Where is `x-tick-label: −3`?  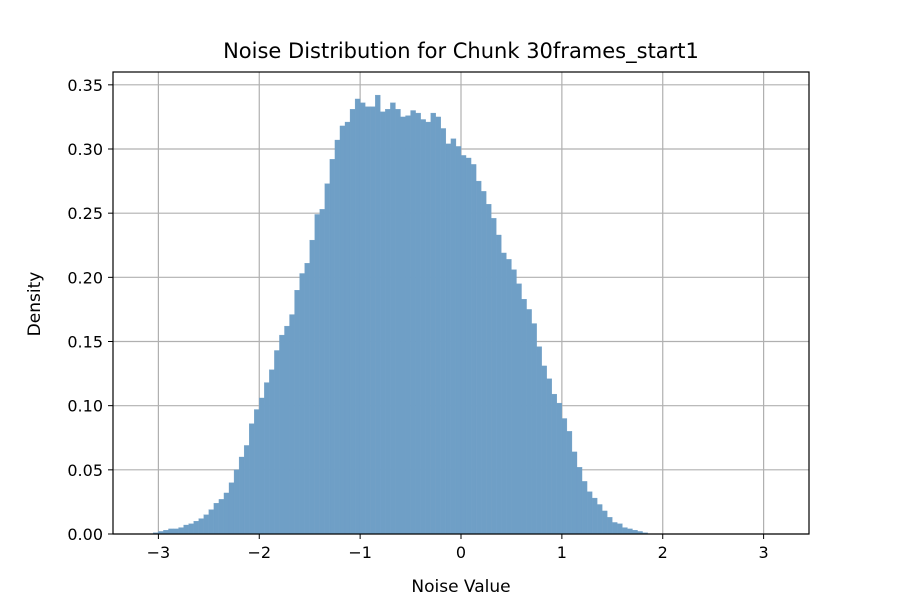
x-tick-label: −3 is located at coordinates (159, 552).